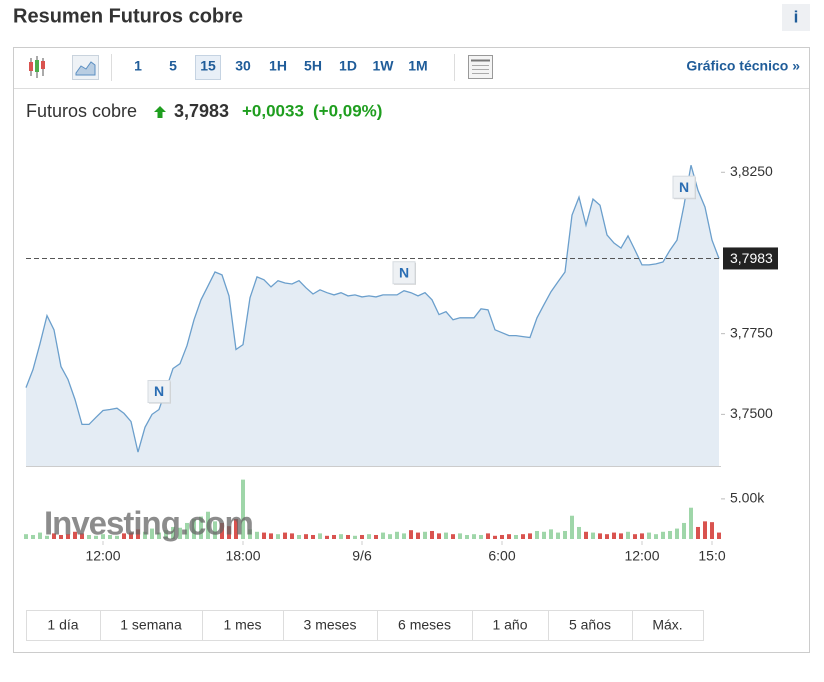 The width and height of the screenshot is (824, 682). What do you see at coordinates (243, 66) in the screenshot?
I see `interval-button: 30` at bounding box center [243, 66].